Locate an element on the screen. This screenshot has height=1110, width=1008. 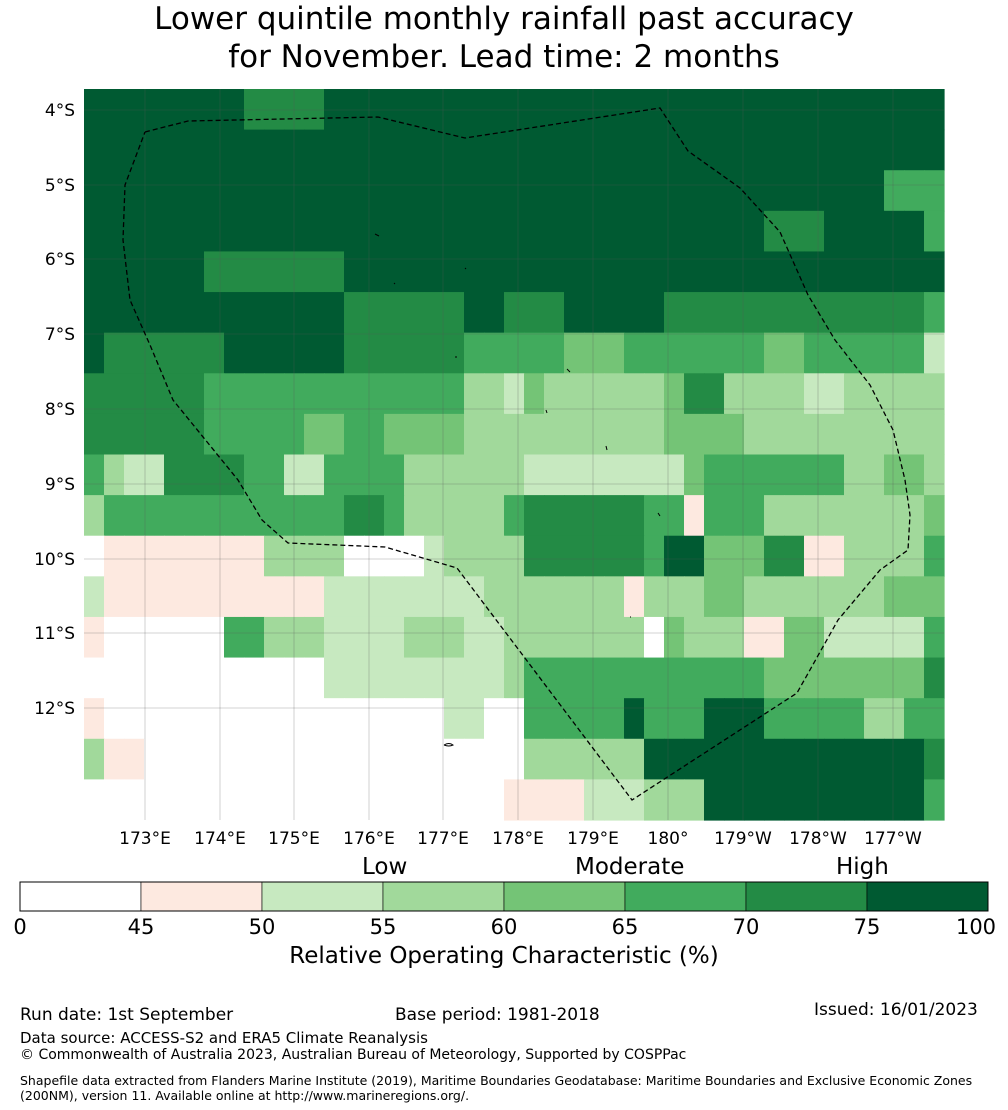
category-moderate-label: Moderate is located at coordinates (630, 867).